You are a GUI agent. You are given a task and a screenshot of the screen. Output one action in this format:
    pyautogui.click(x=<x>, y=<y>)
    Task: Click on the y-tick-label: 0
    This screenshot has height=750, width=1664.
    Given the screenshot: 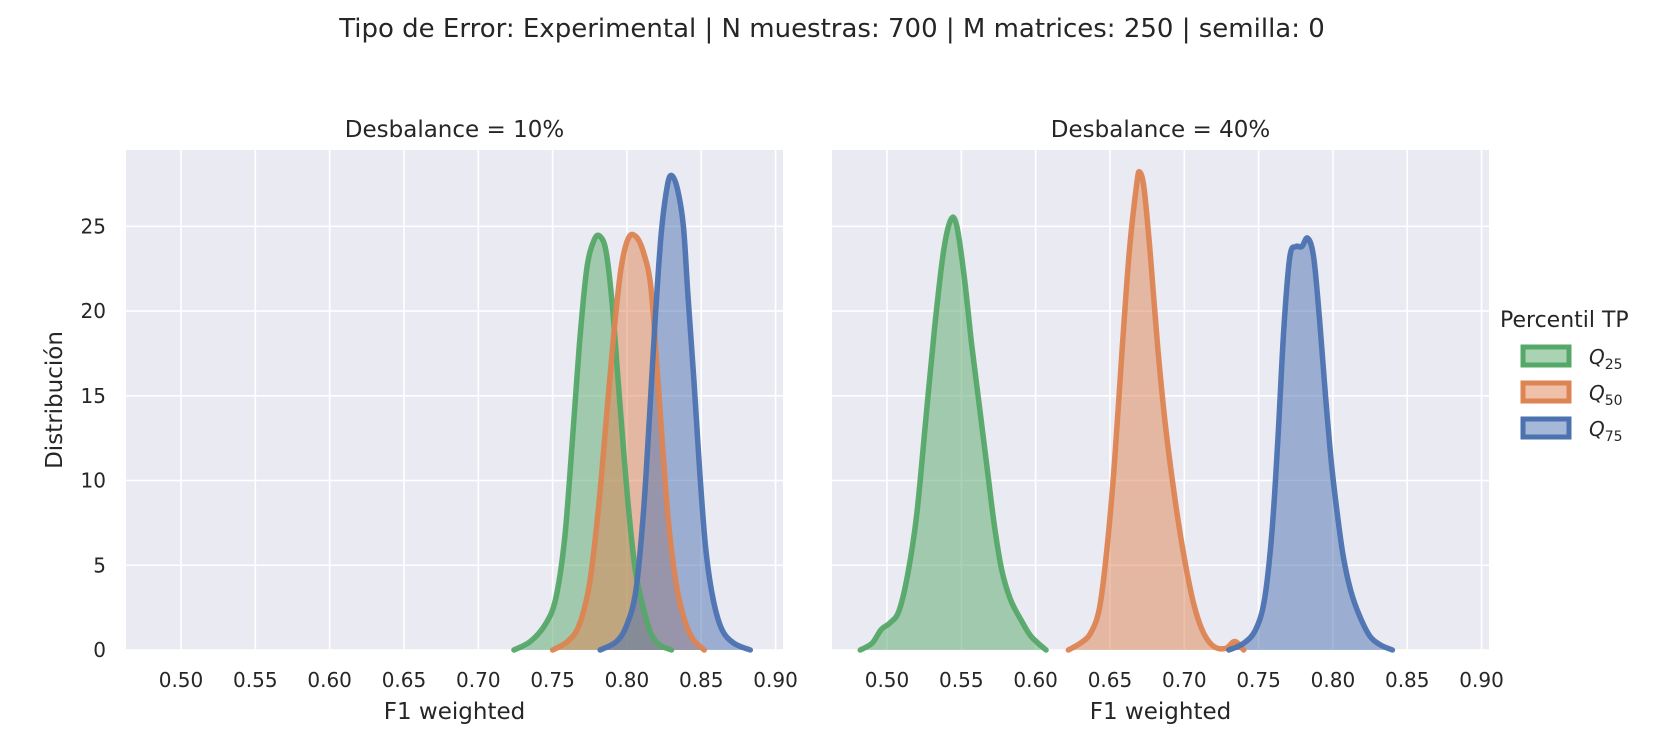 What is the action you would take?
    pyautogui.click(x=99, y=650)
    